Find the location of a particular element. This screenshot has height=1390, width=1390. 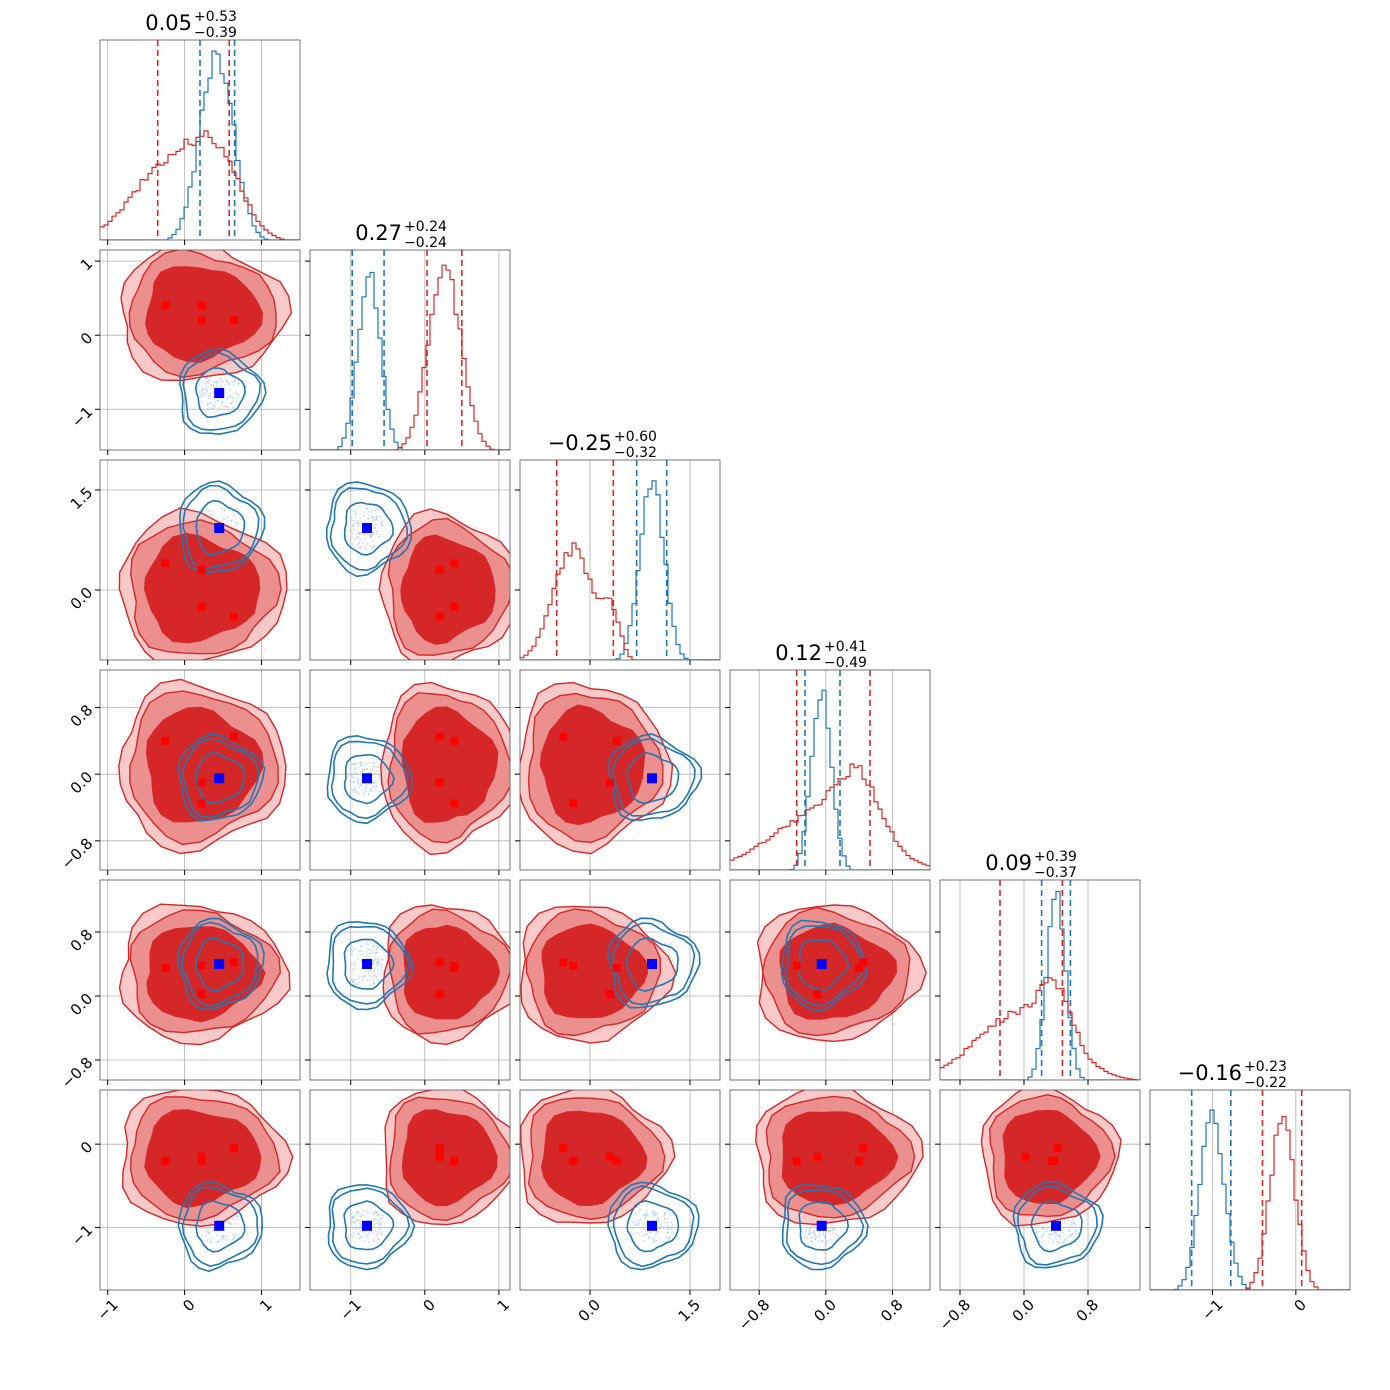

hist-panel-5: 0.09 +0.39−0.37 is located at coordinates (1040, 965).